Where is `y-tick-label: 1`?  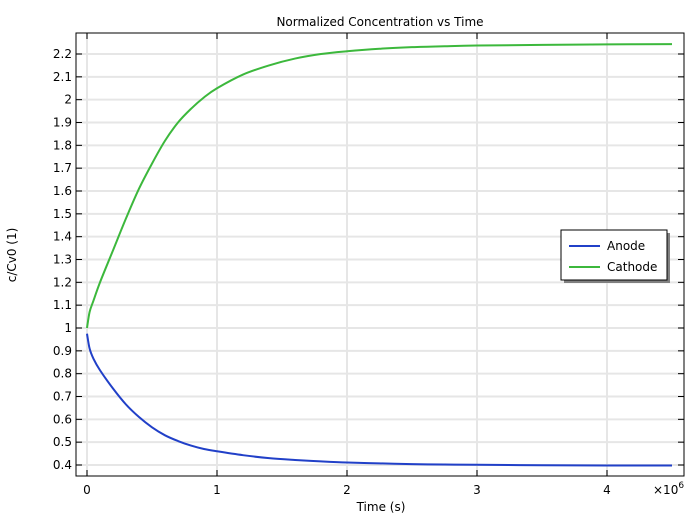 y-tick-label: 1 is located at coordinates (68, 328).